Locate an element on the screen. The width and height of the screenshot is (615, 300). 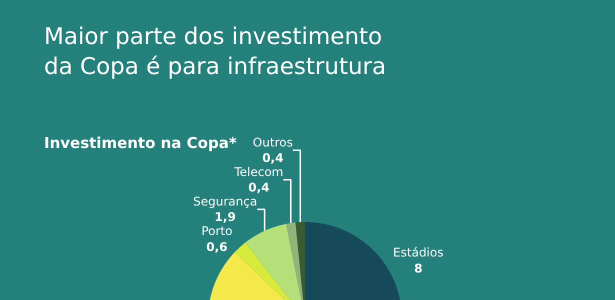
slice-label: Outros is located at coordinates (272, 142).